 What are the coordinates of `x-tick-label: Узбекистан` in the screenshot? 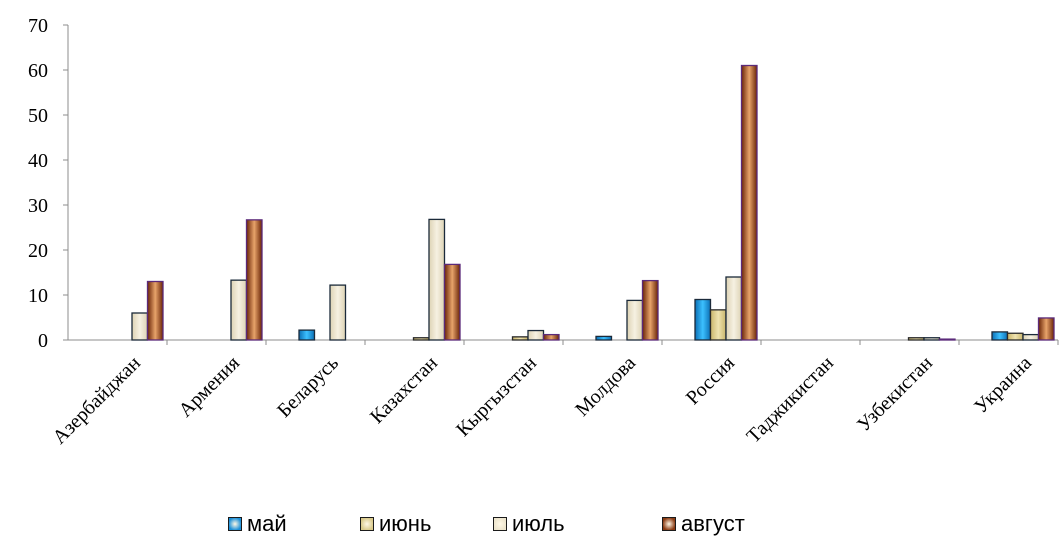 It's located at (895, 394).